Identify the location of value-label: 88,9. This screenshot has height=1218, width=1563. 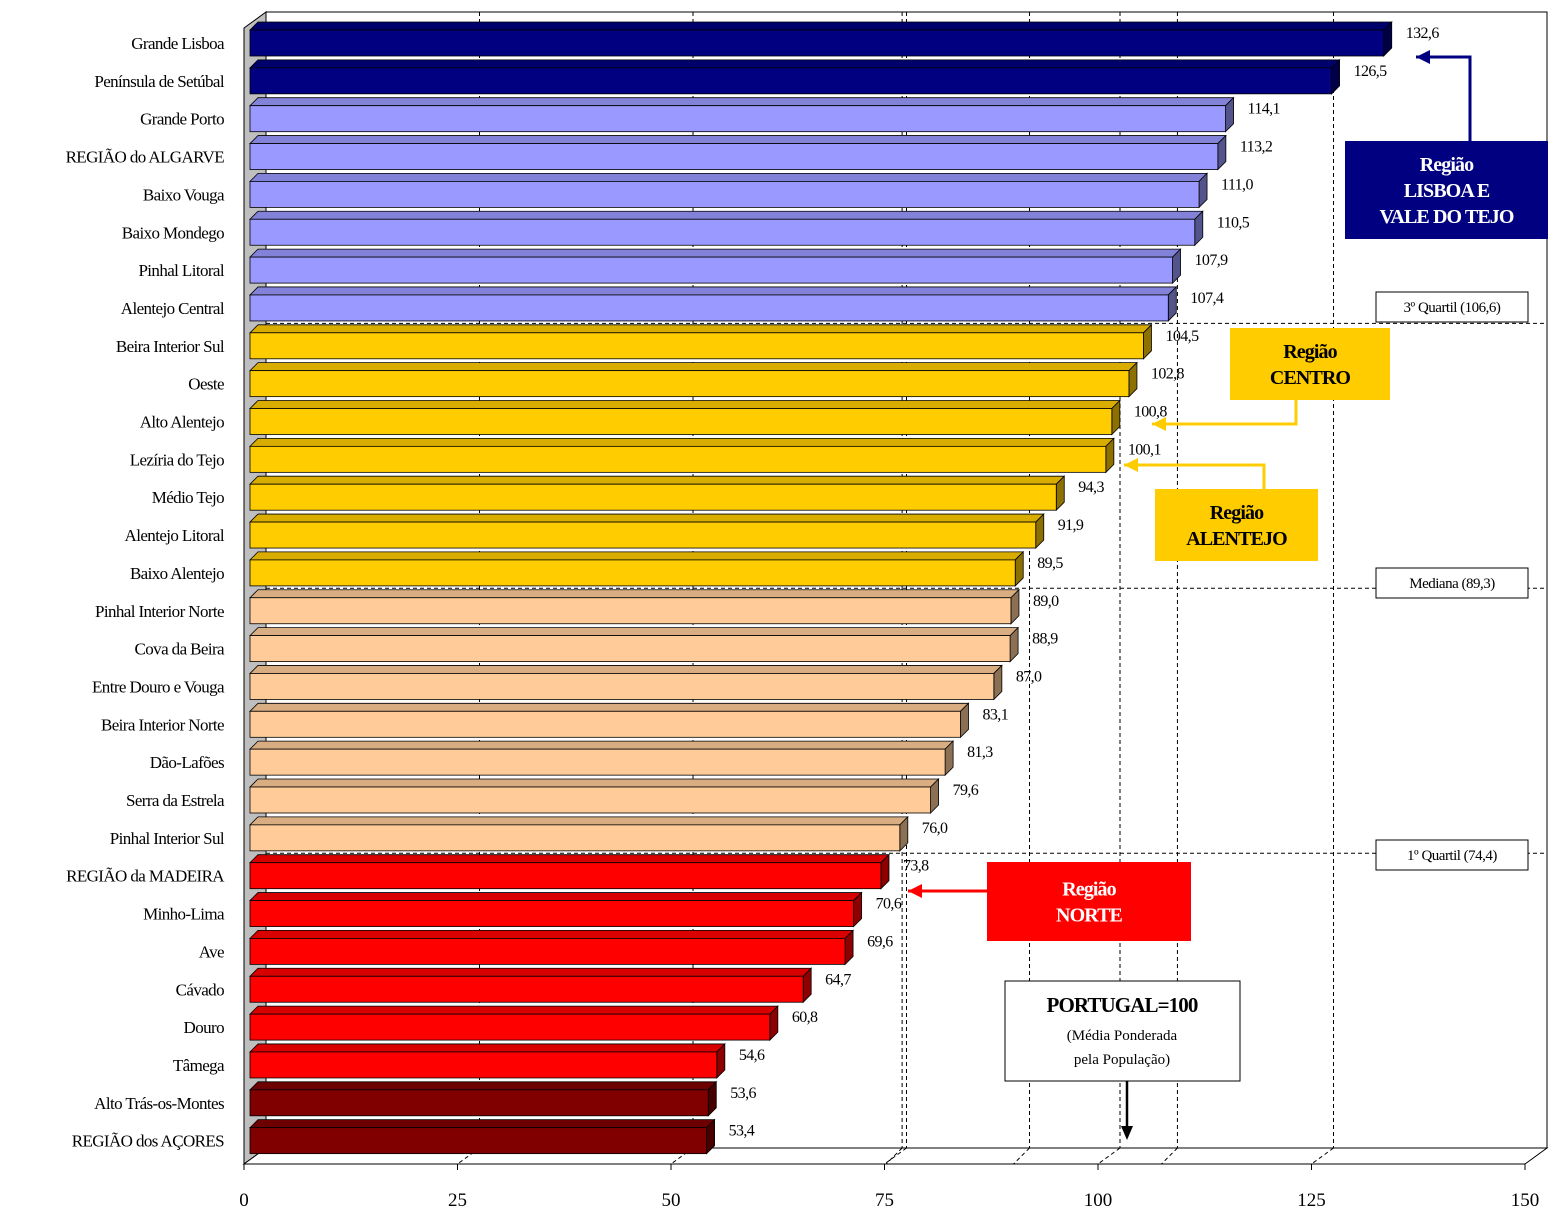
(1045, 639).